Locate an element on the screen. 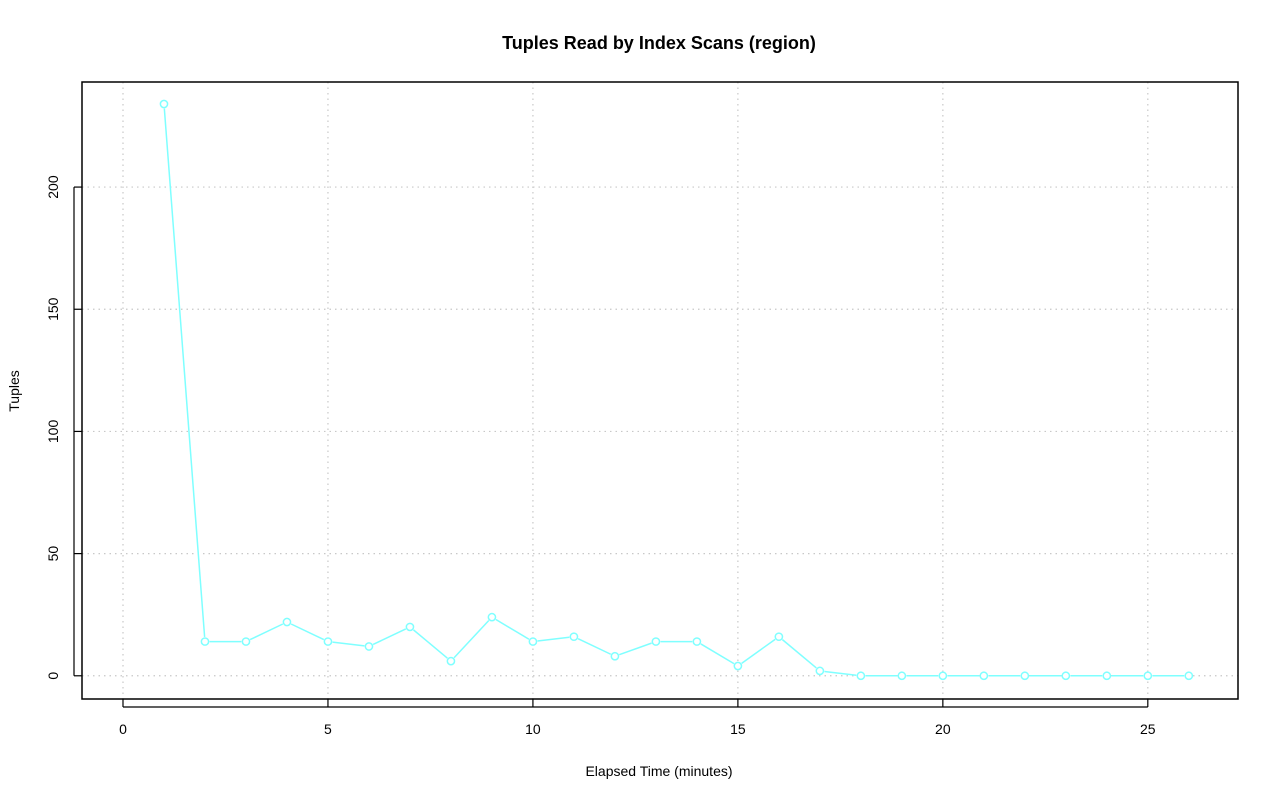 The width and height of the screenshot is (1280, 801). y-tick-label: 0 is located at coordinates (53, 676).